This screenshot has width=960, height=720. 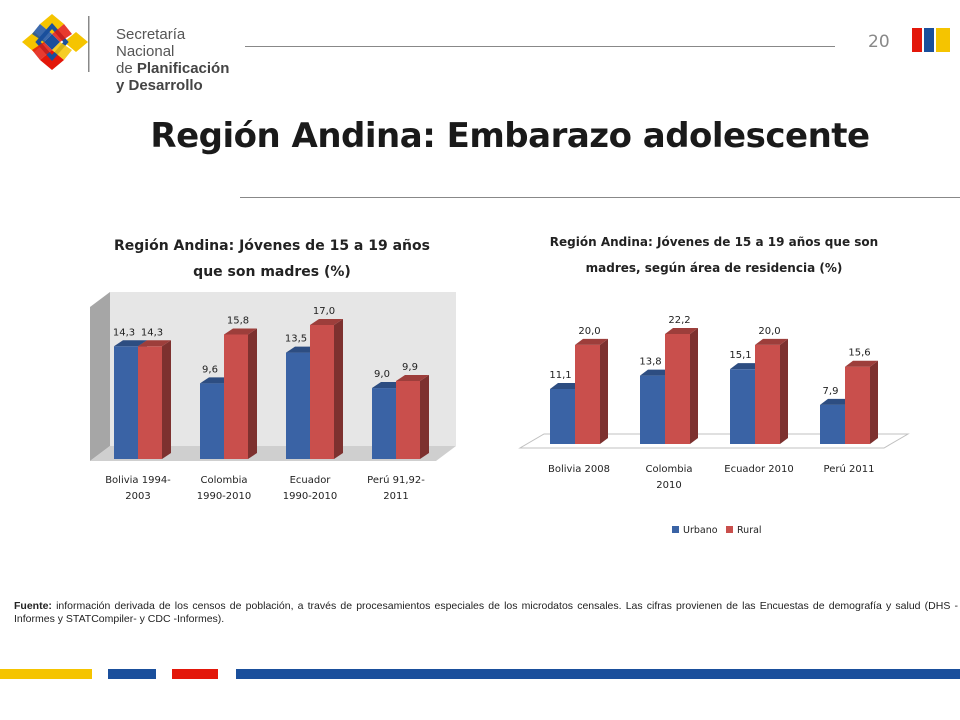 I want to click on chart2-legend: Urbano Rural, so click(x=717, y=530).